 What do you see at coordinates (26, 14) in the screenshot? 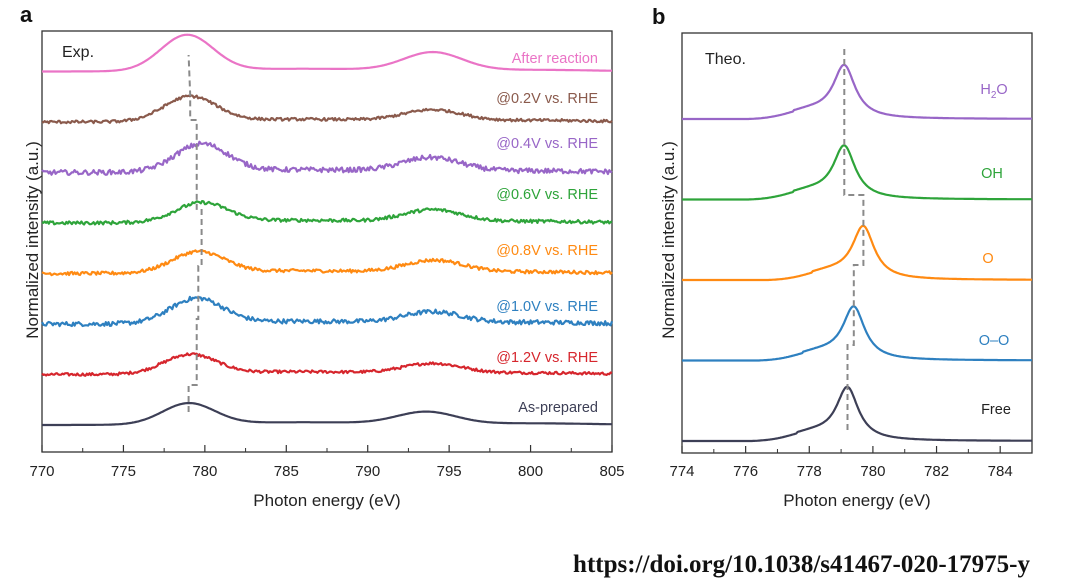
I see `panel-a-letter: a` at bounding box center [26, 14].